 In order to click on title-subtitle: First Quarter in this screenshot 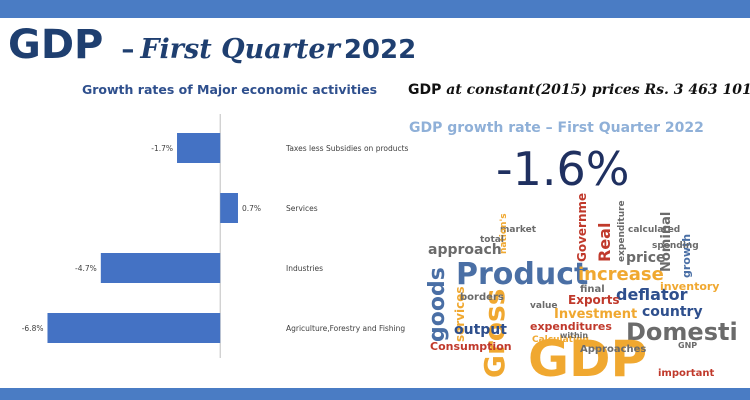, I will do `click(240, 49)`.